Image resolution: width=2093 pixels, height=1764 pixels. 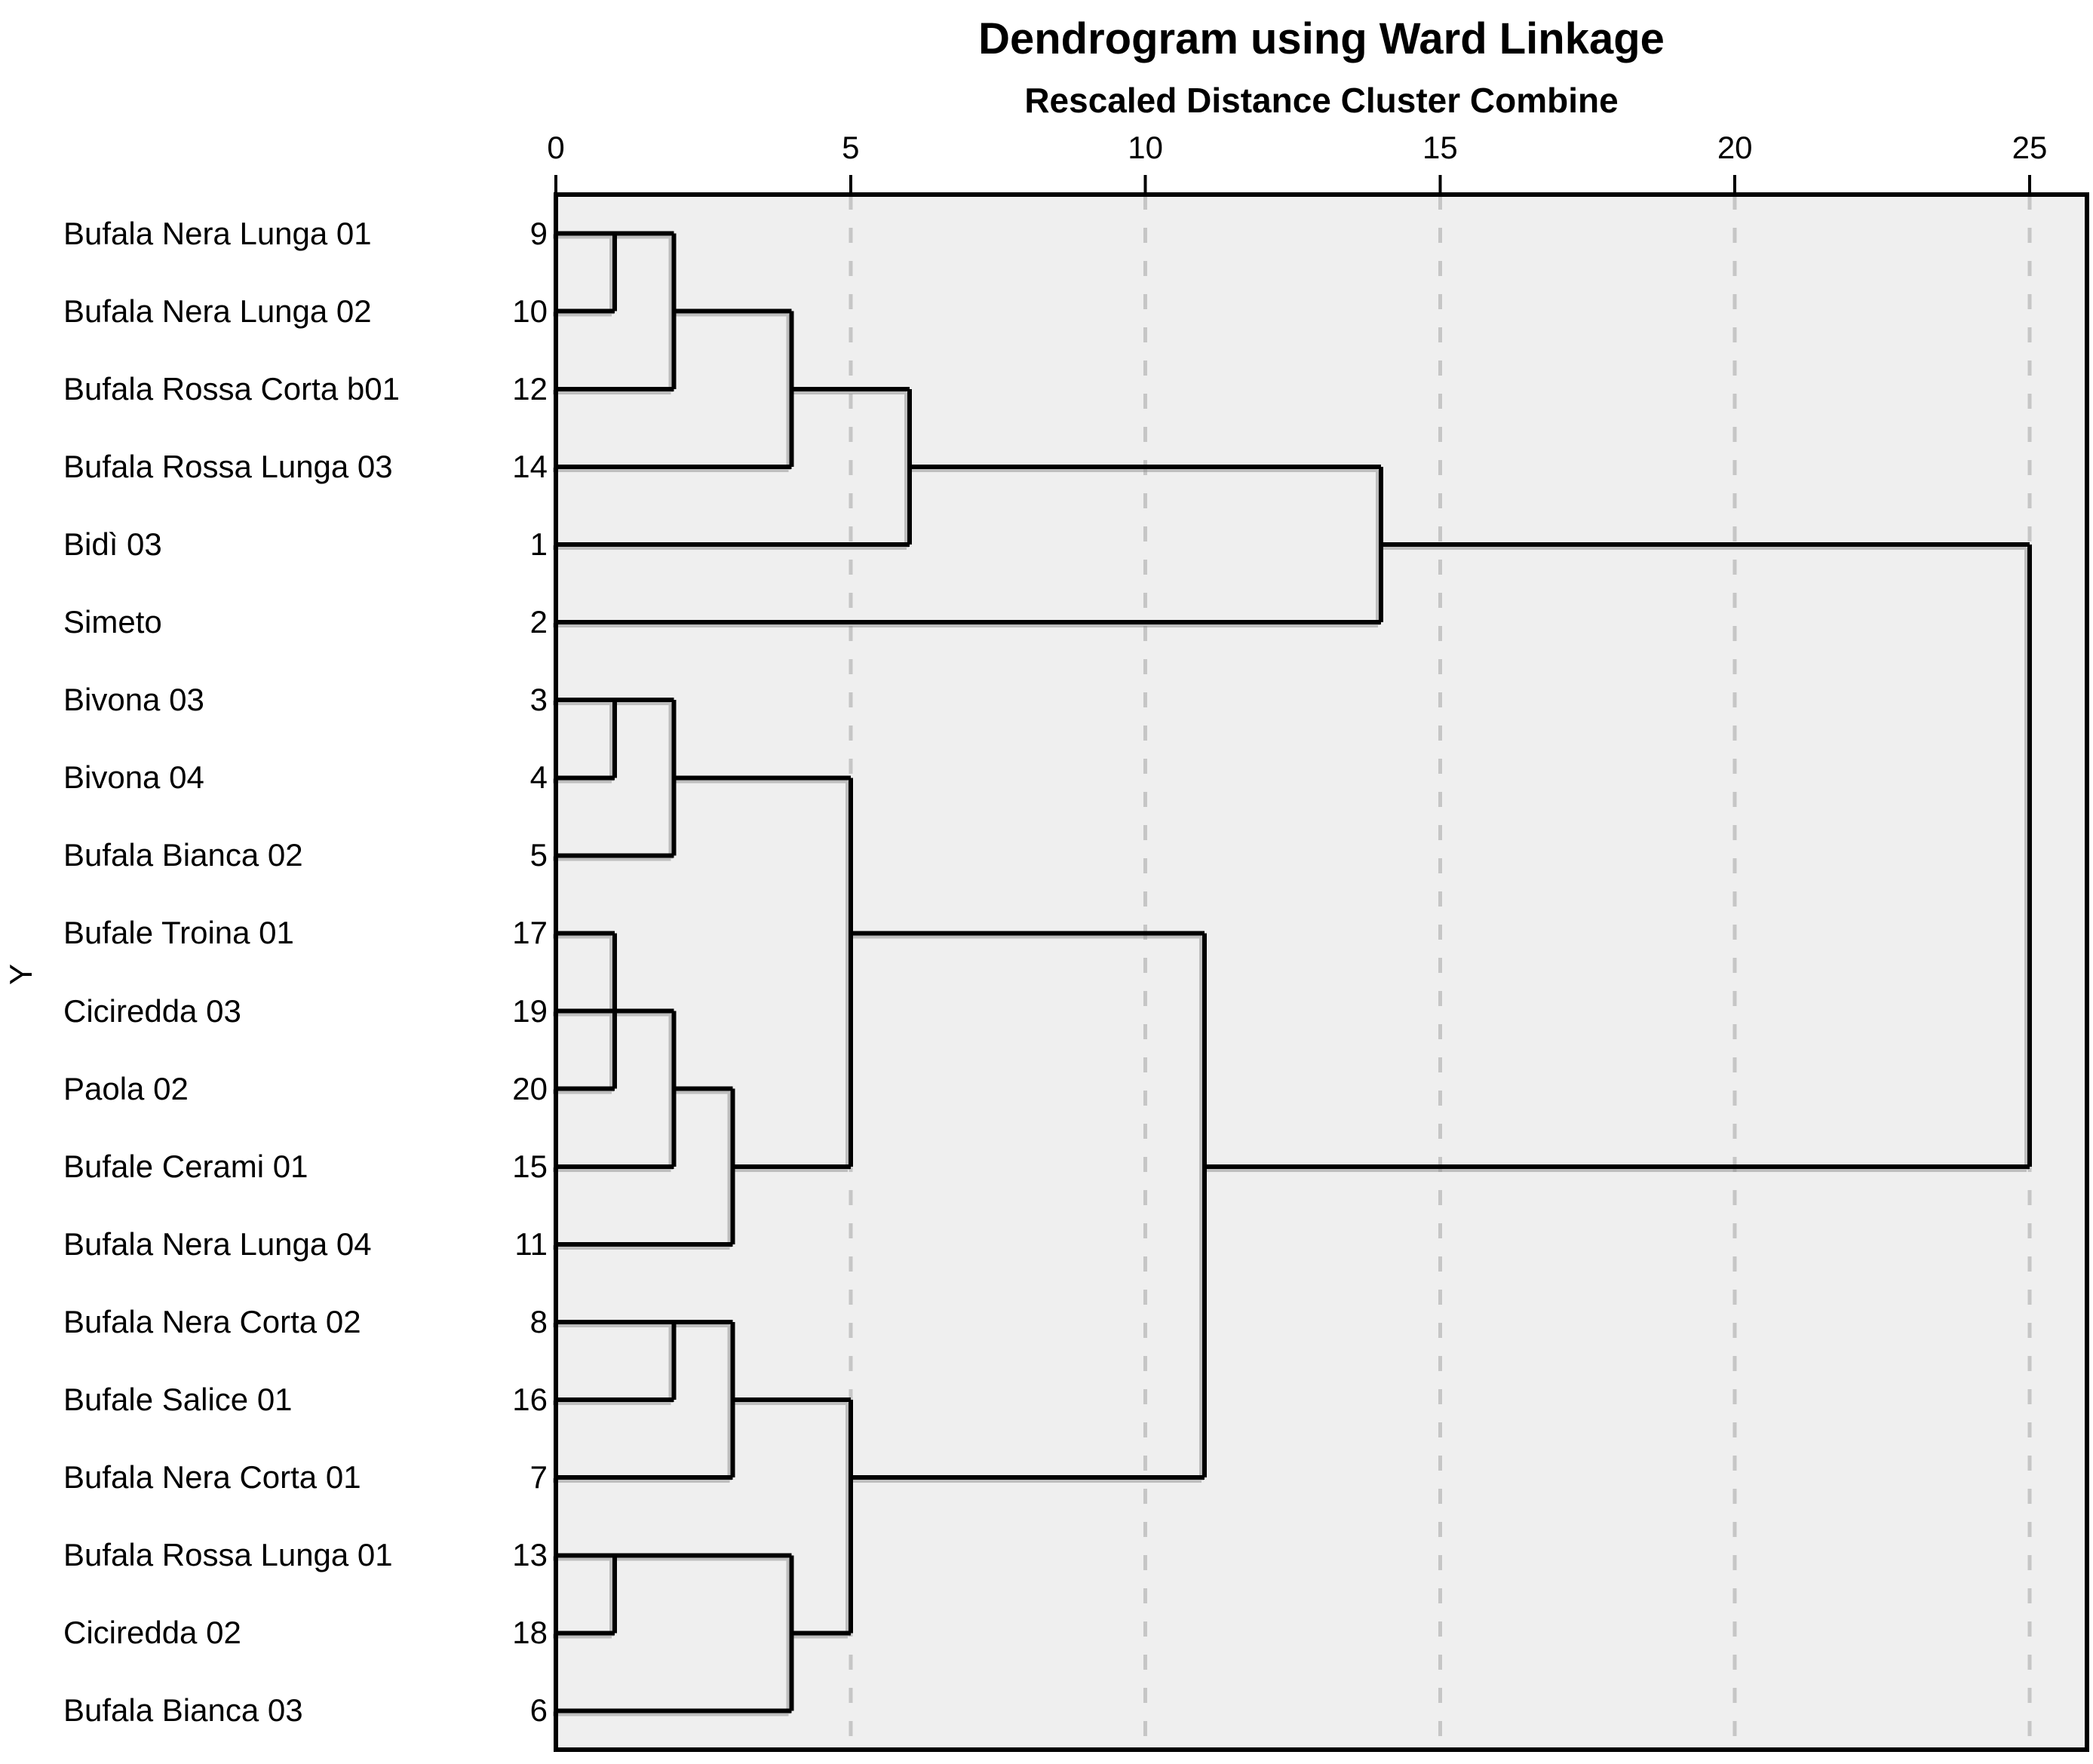 I want to click on case-number: 16, so click(x=530, y=1400).